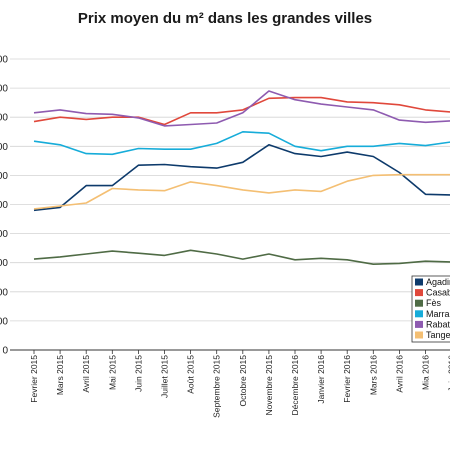  I want to click on x-tick-label: Juin 2015, so click(138, 373).